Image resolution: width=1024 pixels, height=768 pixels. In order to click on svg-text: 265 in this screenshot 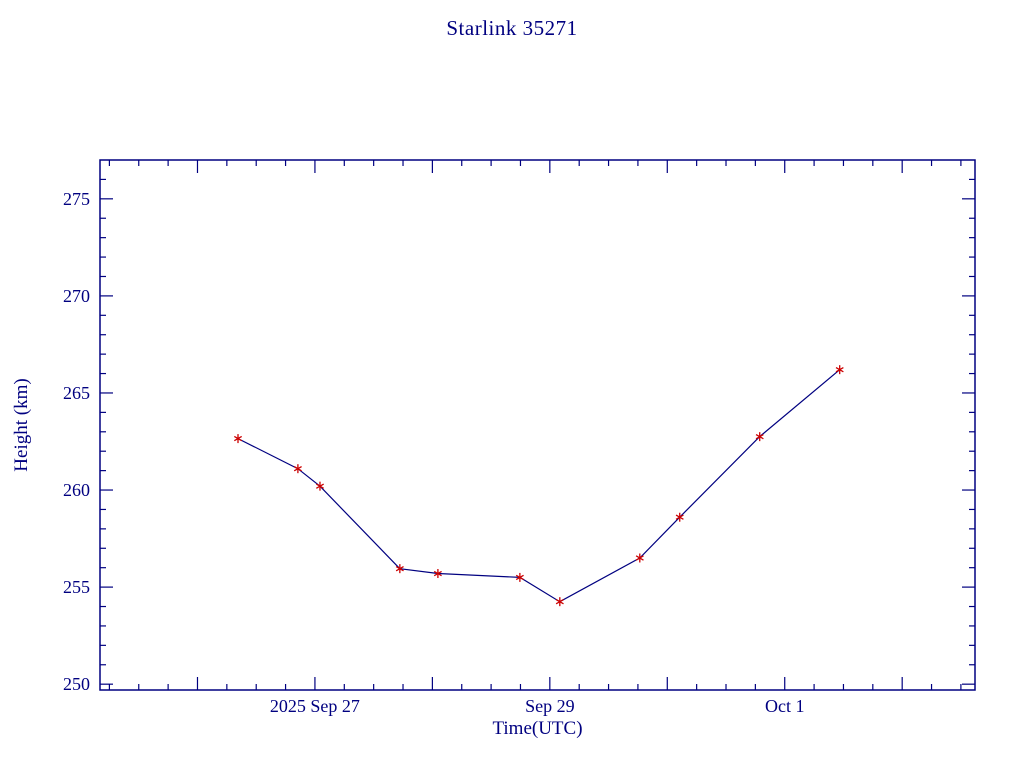, I will do `click(76, 393)`.